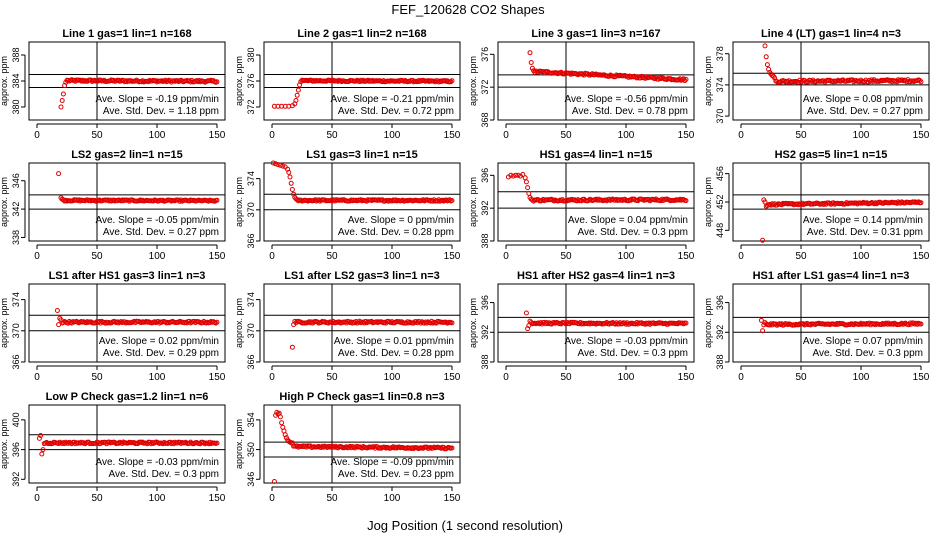 This screenshot has width=936, height=540. Describe the element at coordinates (596, 276) in the screenshot. I see `chart-title: HS1 after HS2 gas=4 lin=1 n=3` at that location.